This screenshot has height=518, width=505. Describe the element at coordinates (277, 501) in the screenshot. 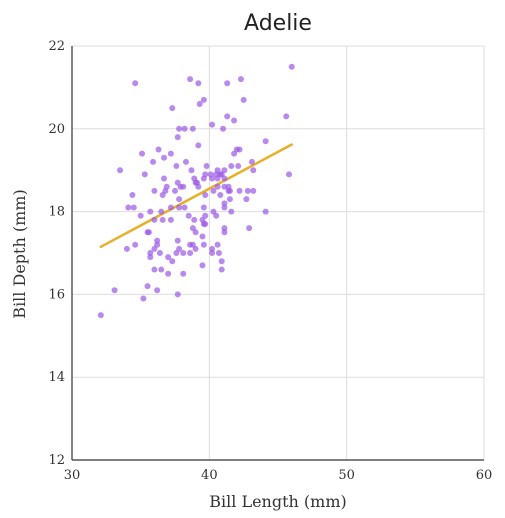

I see `x-axis-label: Bill Length (mm)` at that location.